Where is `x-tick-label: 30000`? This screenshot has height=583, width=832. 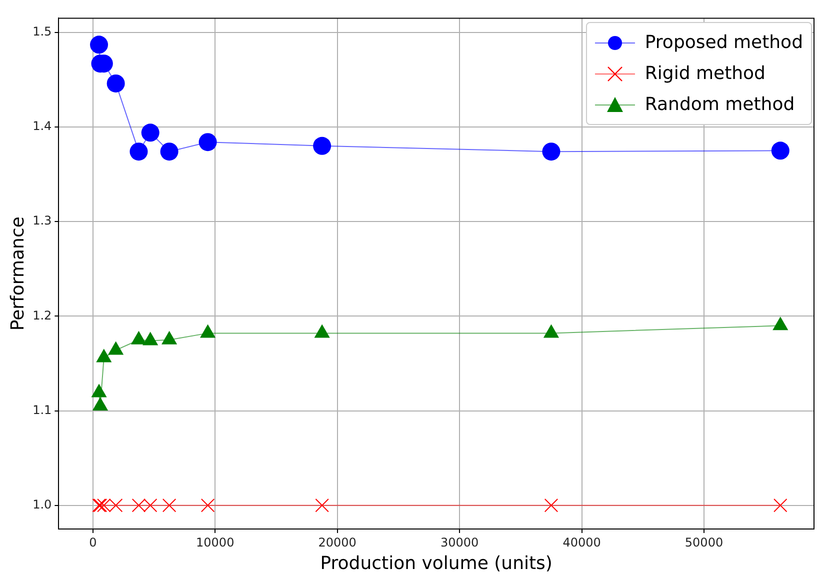
x-tick-label: 30000 is located at coordinates (459, 542).